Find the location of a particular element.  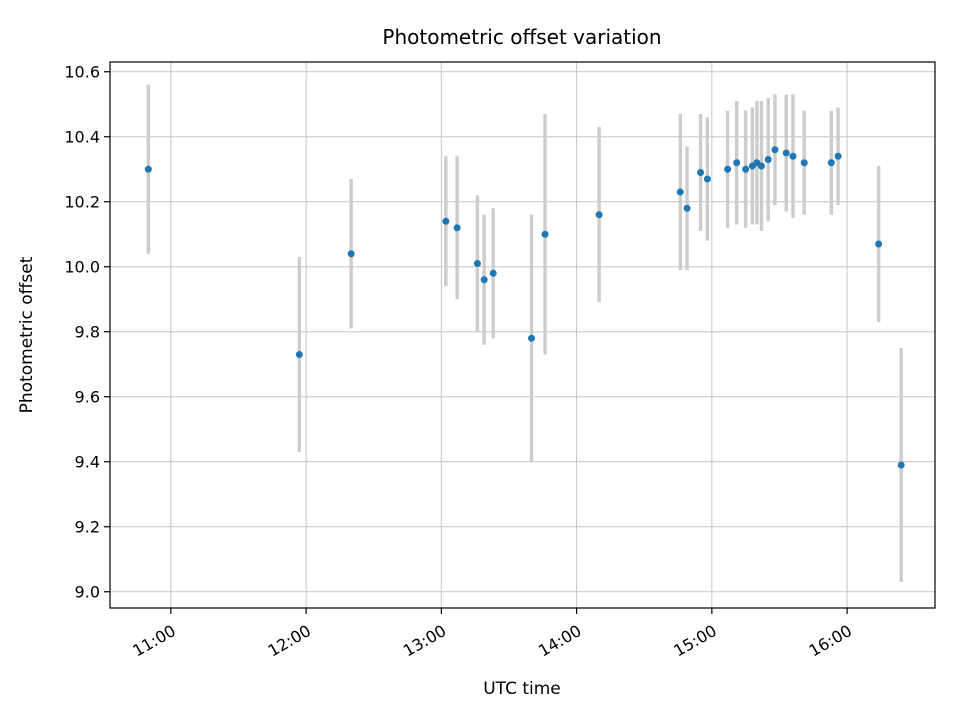

y-tick-label: 9.0 is located at coordinates (87, 591).